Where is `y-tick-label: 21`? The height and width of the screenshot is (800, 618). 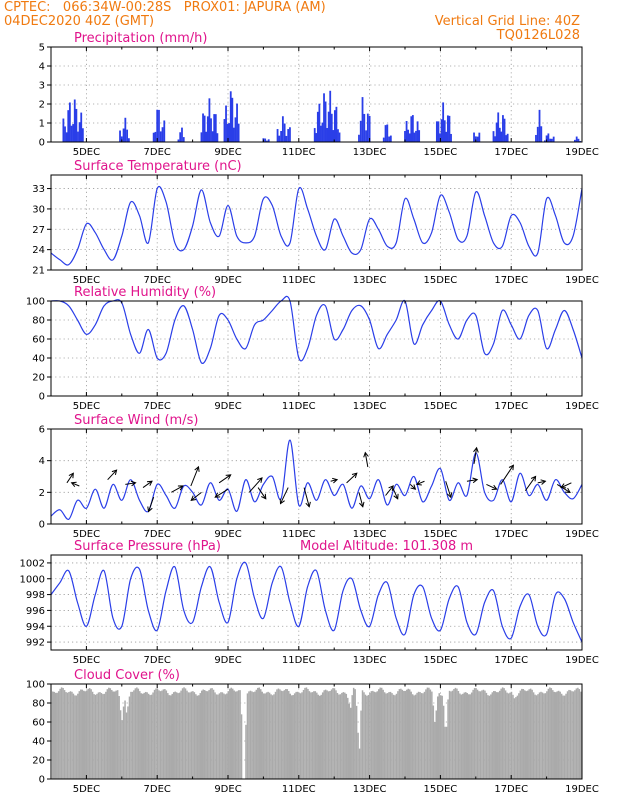
y-tick-label: 21 is located at coordinates (38, 271).